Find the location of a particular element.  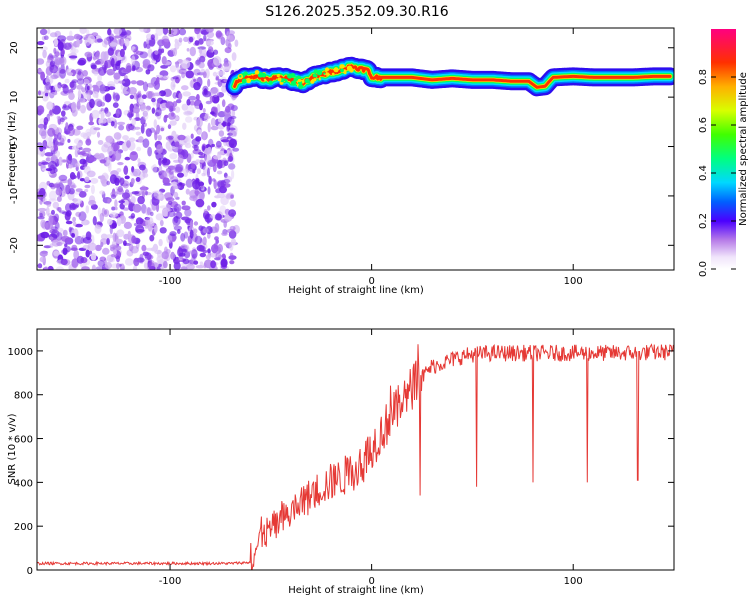

colorbar-tick-label: 0.2 is located at coordinates (703, 221).